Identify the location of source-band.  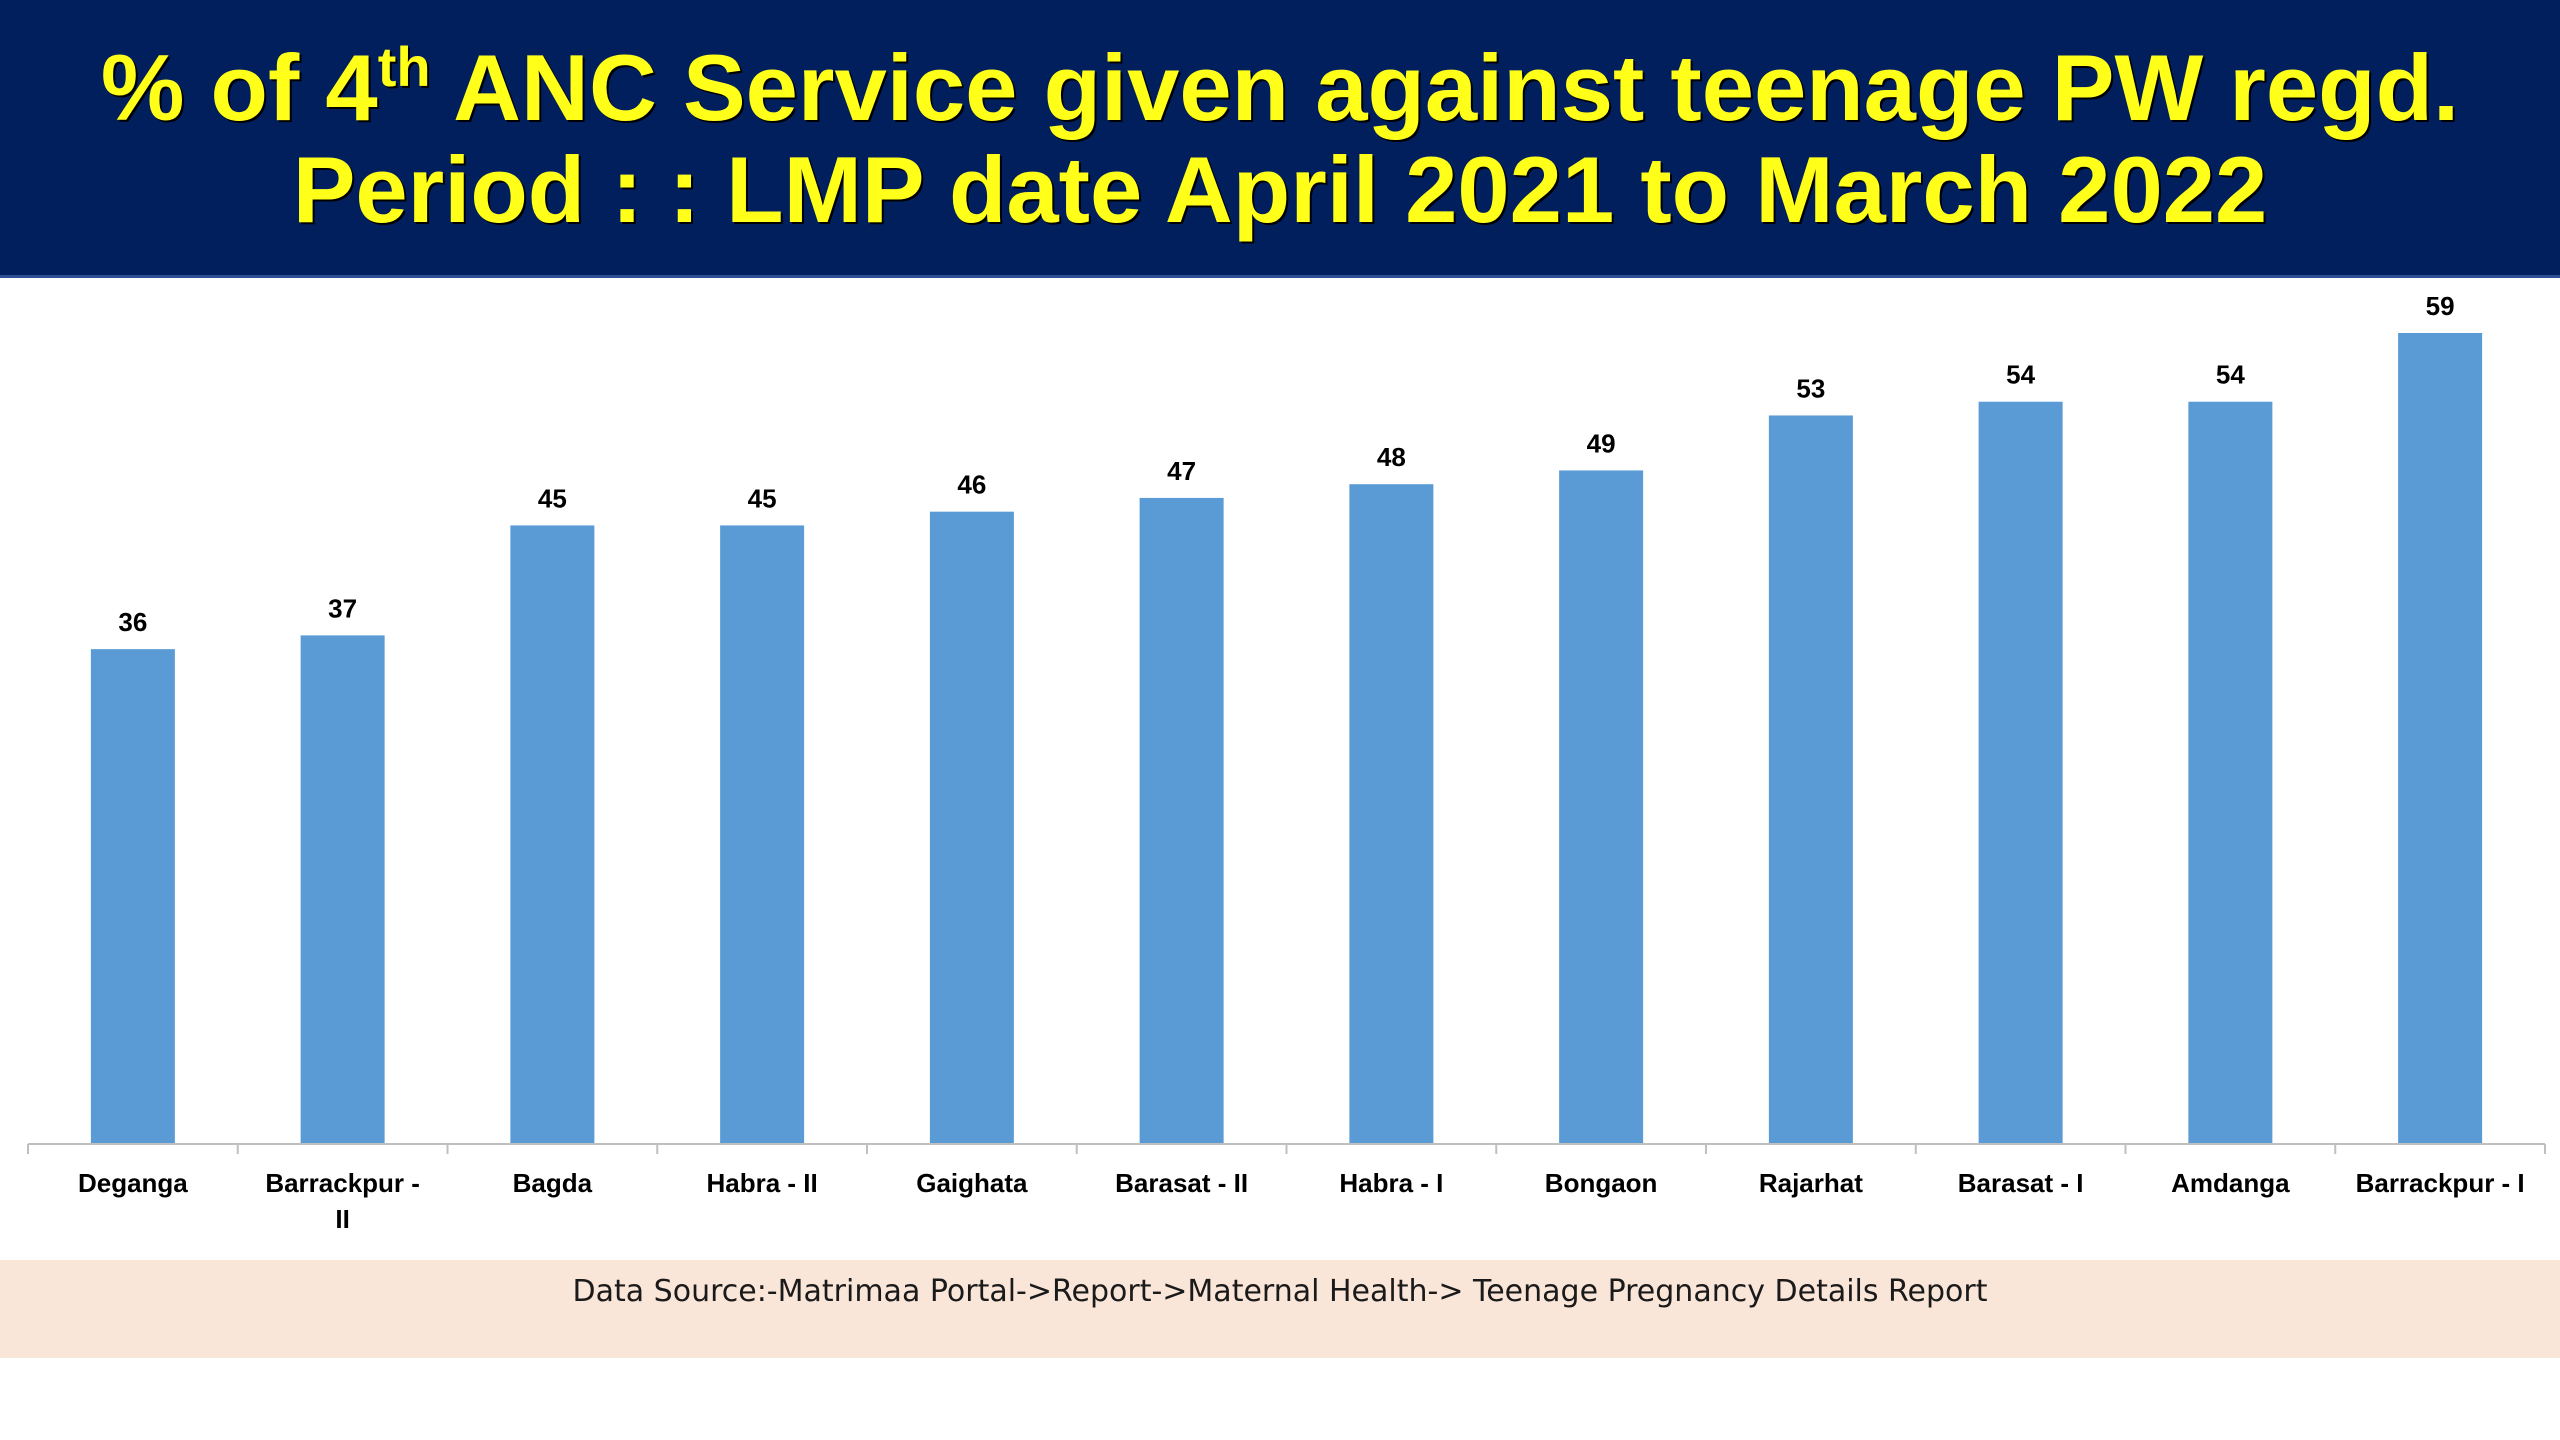
(1280, 1309).